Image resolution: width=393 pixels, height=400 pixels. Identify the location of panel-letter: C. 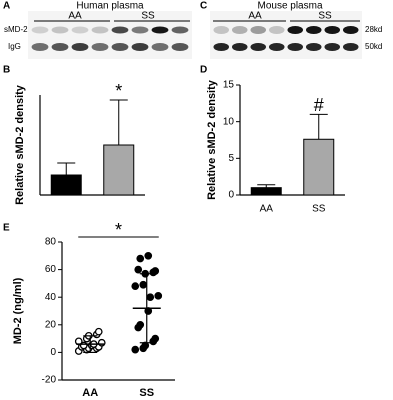
(203, 6).